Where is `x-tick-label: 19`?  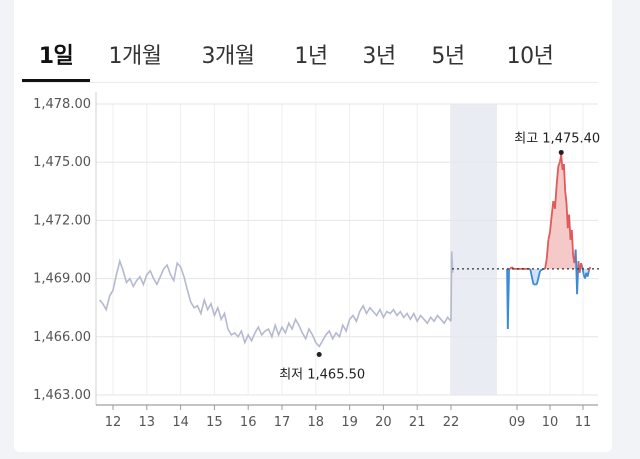
x-tick-label: 19 is located at coordinates (349, 422).